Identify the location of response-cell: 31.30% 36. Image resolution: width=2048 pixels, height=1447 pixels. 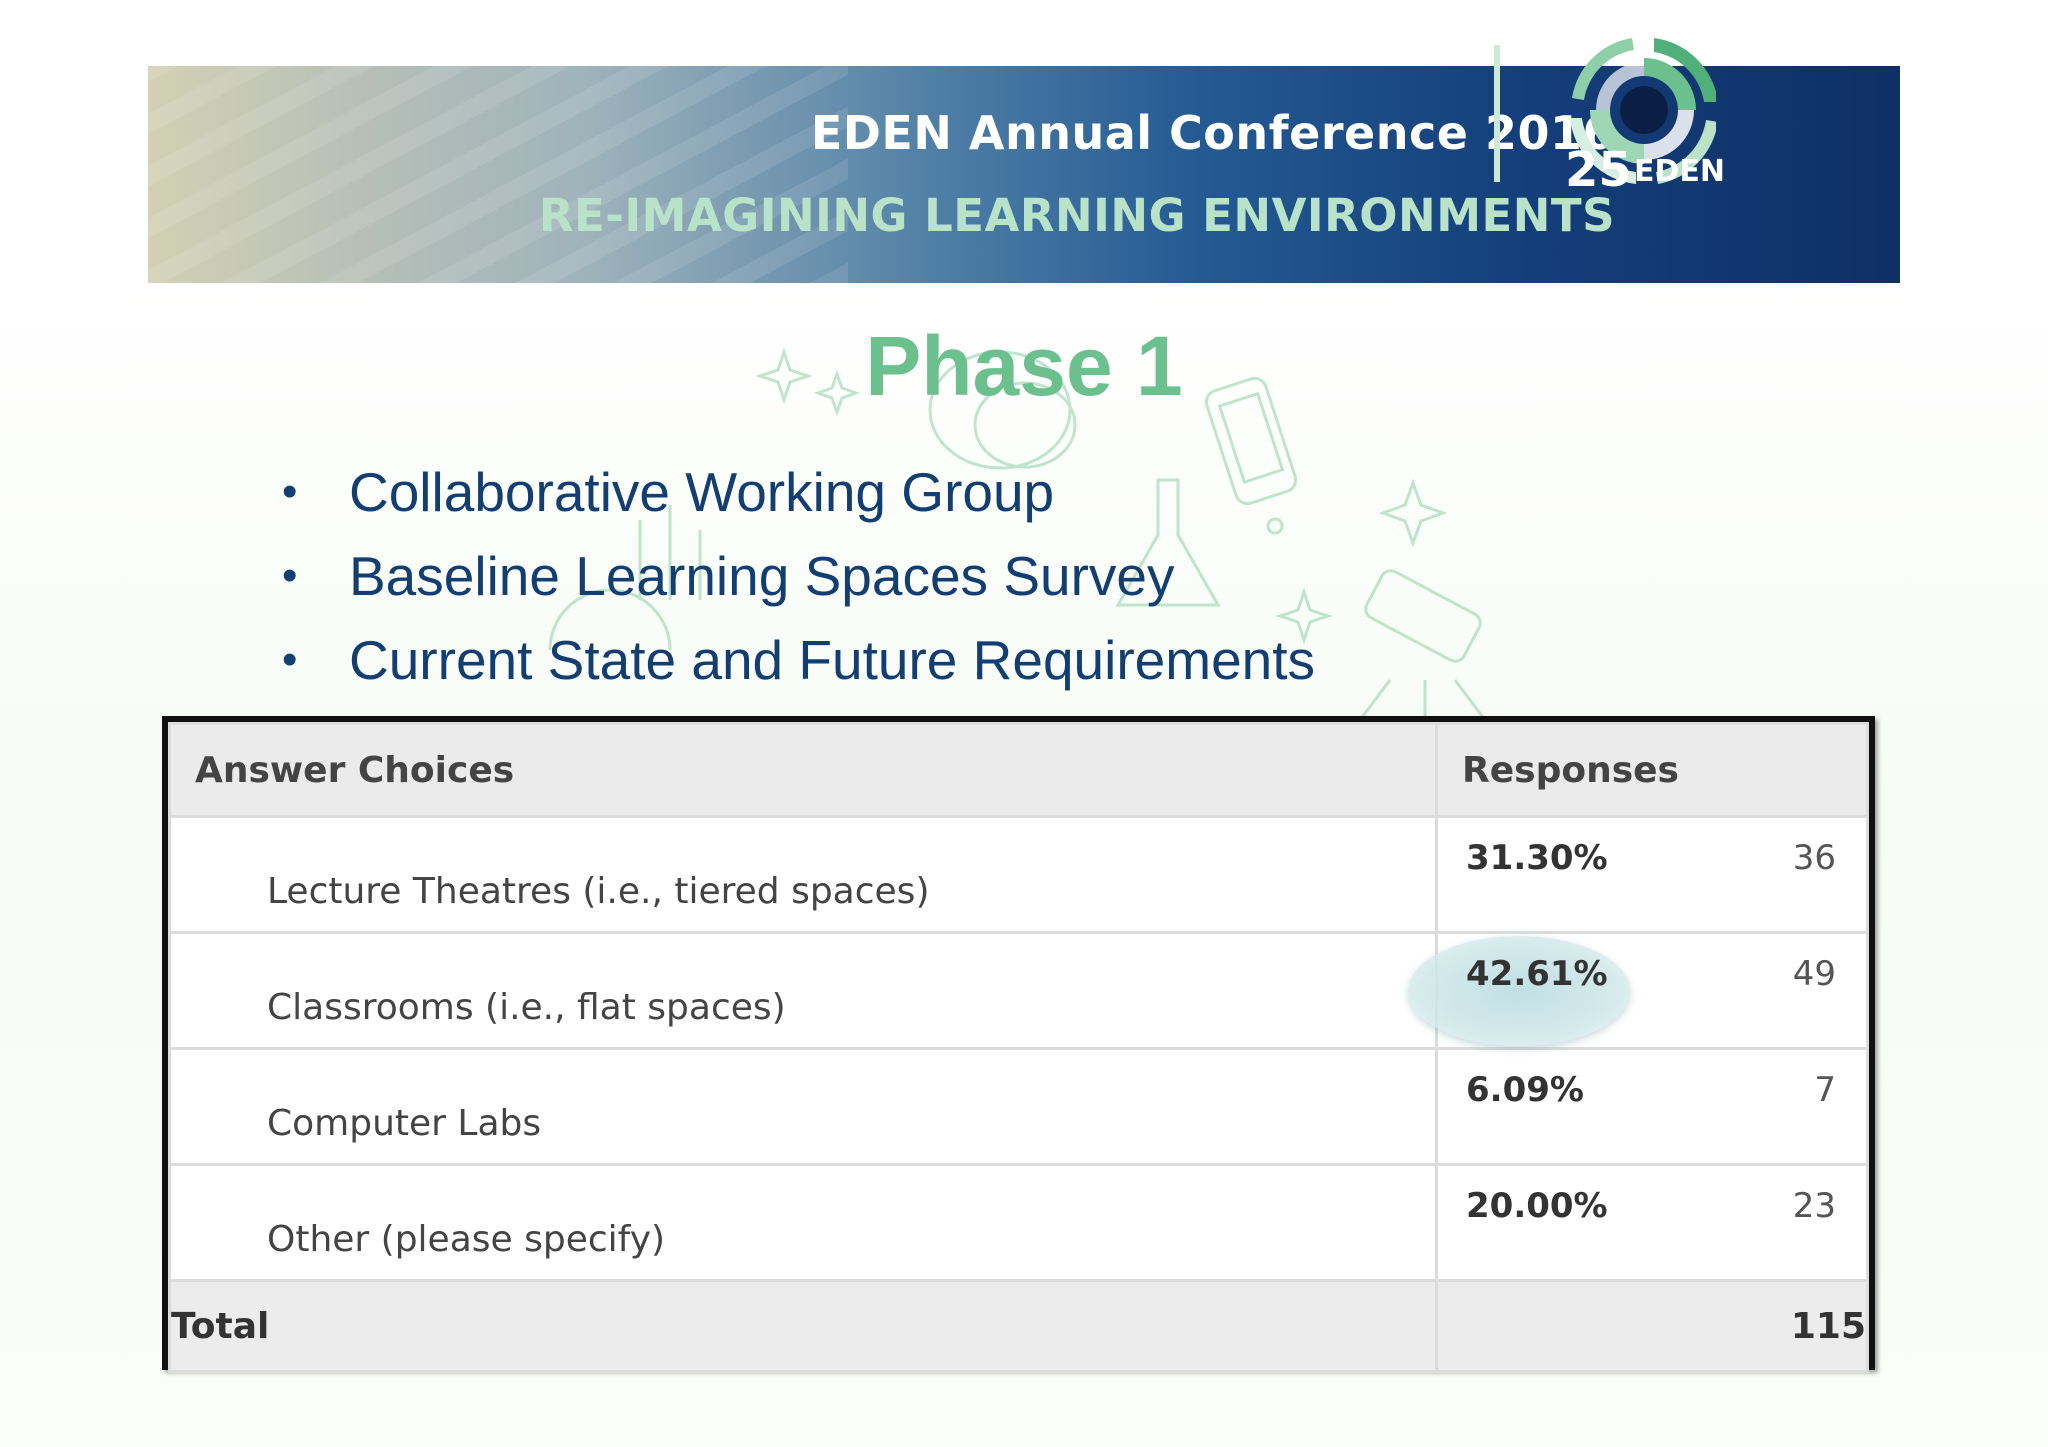
(1652, 874).